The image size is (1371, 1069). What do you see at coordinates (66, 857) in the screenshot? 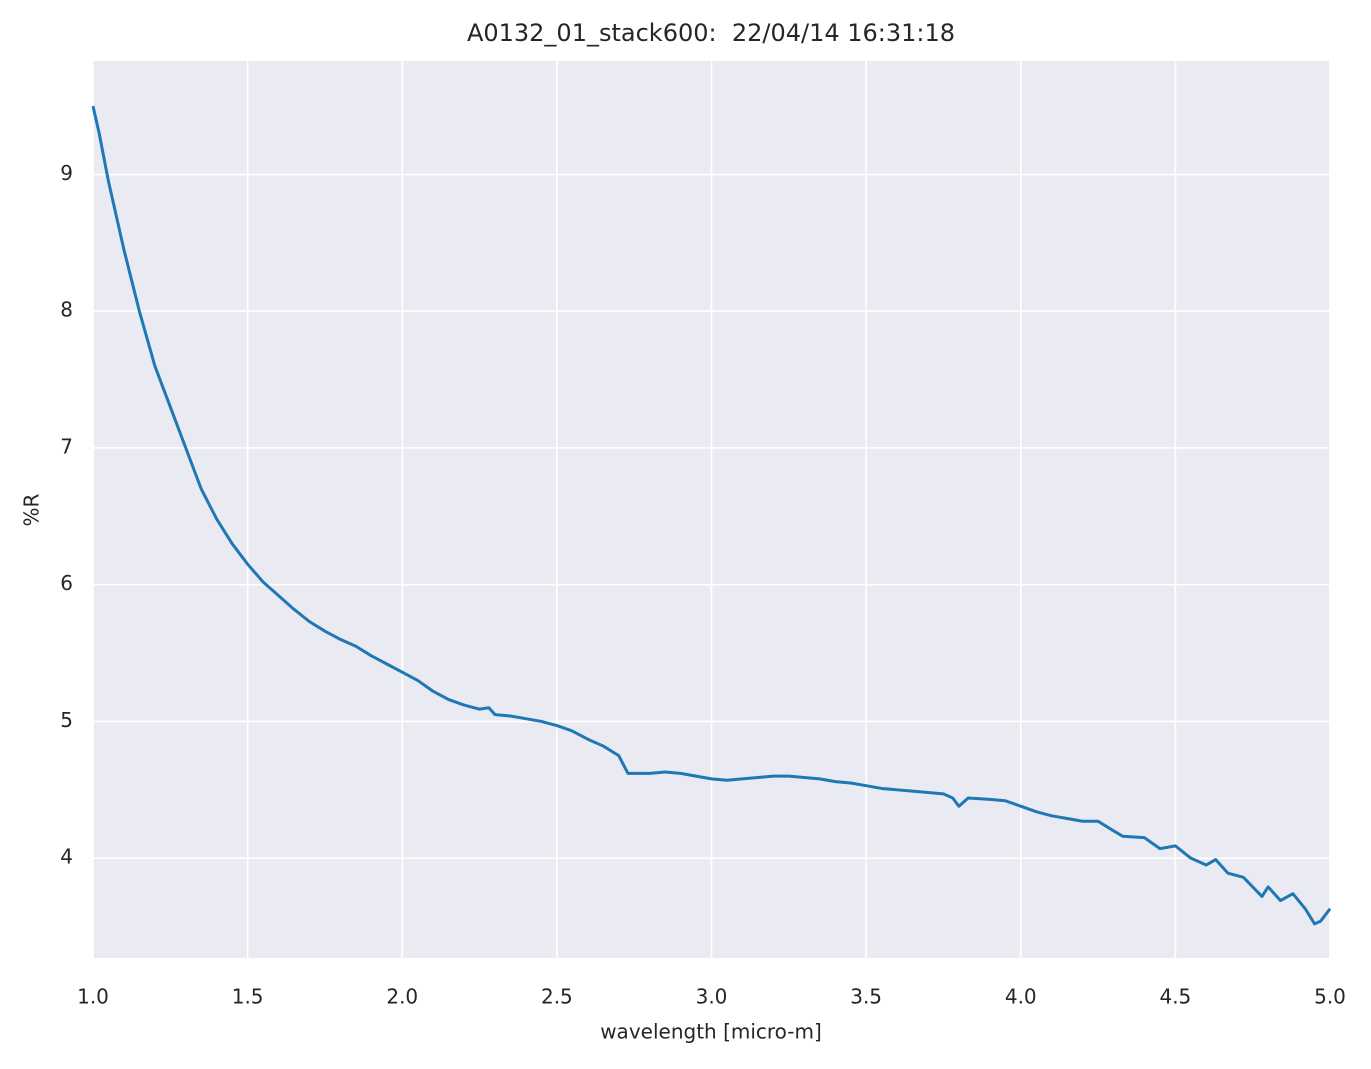
I see `y-tick-label: 4` at bounding box center [66, 857].